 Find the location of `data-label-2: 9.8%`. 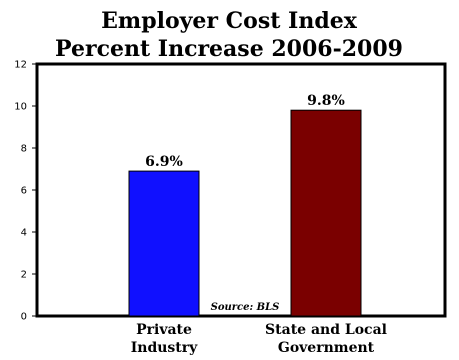

data-label-2: 9.8% is located at coordinates (326, 101).